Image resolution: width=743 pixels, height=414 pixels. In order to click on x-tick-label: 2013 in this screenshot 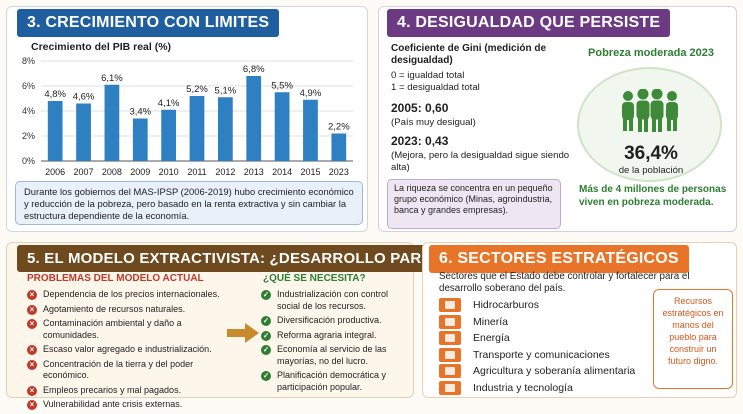, I will do `click(254, 172)`.